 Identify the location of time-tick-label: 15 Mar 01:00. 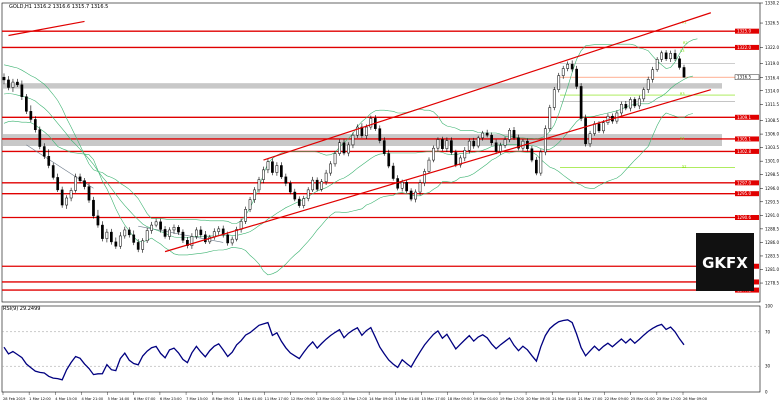
(407, 399).